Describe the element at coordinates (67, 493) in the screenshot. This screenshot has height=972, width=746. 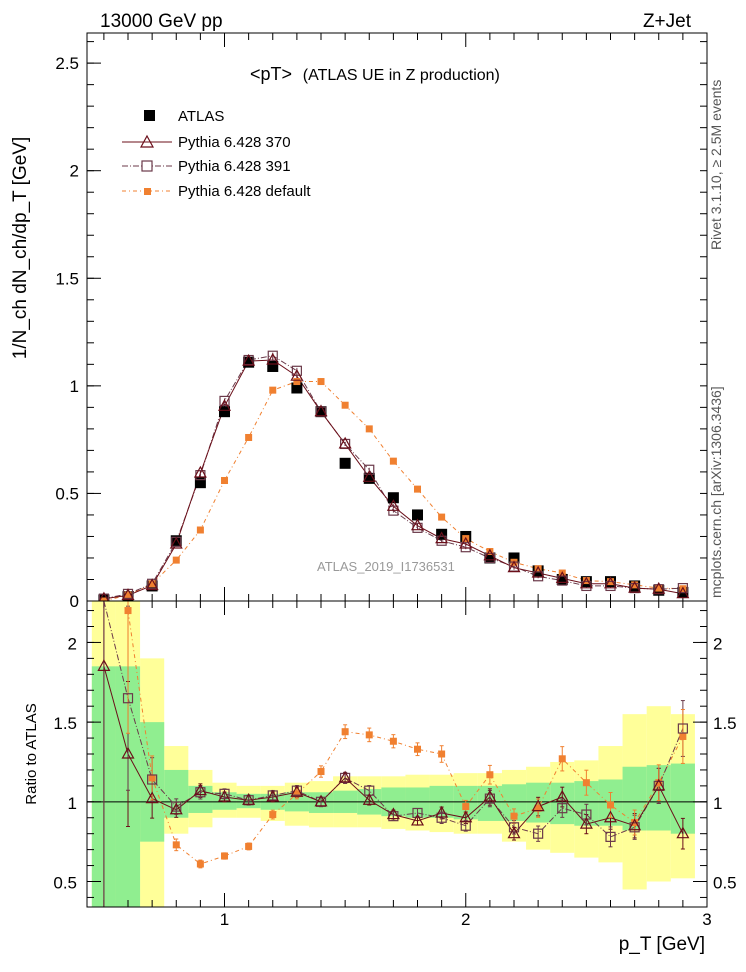
I see `y-tick-label-main: 0.5` at that location.